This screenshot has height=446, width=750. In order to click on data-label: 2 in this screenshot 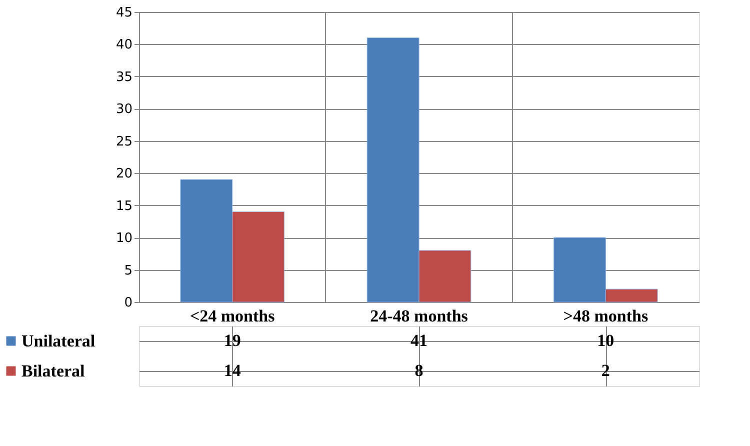, I will do `click(605, 370)`.